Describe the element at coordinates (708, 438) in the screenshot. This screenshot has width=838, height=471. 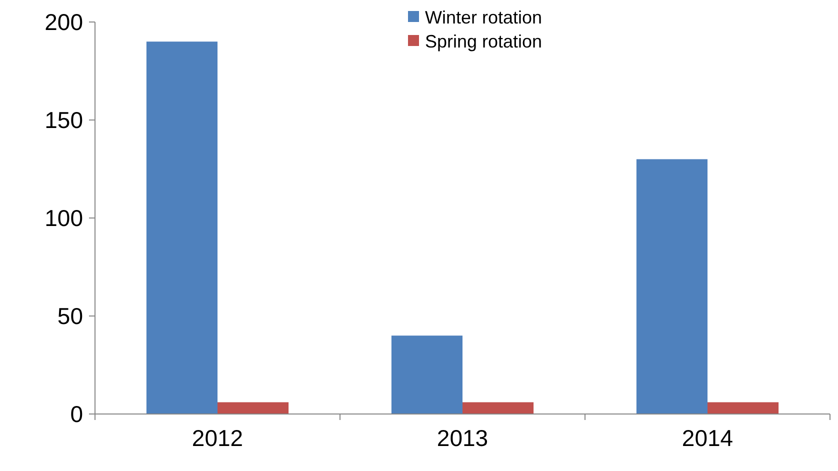
I see `x-tick-label: 2014` at that location.